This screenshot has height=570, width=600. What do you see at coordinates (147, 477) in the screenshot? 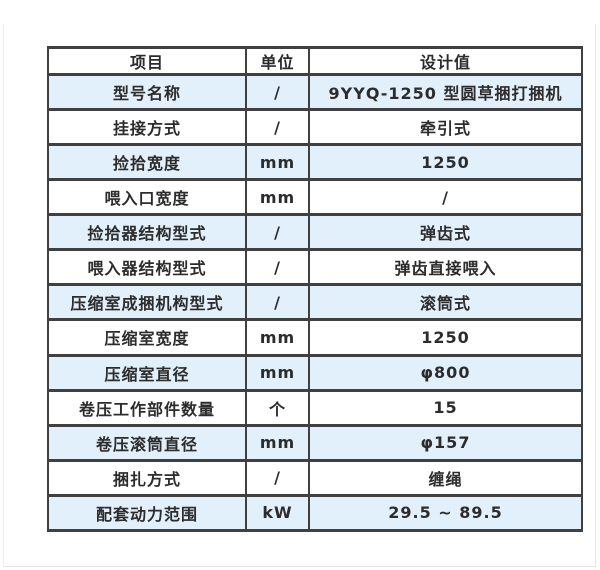
I see `cell-item: 捆扎方式` at bounding box center [147, 477].